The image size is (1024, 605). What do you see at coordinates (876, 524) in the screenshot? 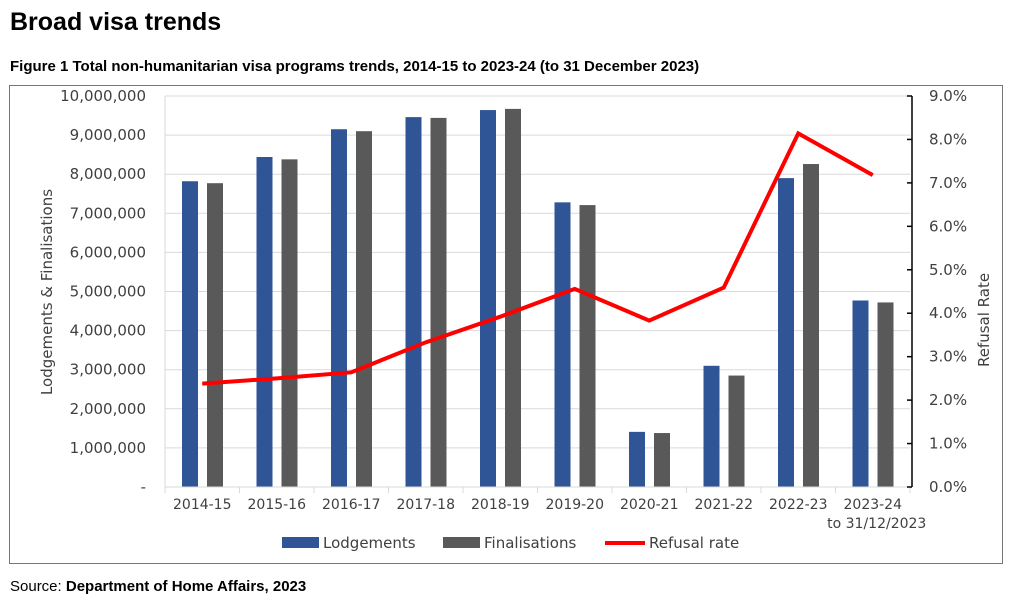
I see `x-tick-sublabel: to 31/12/2023` at bounding box center [876, 524].